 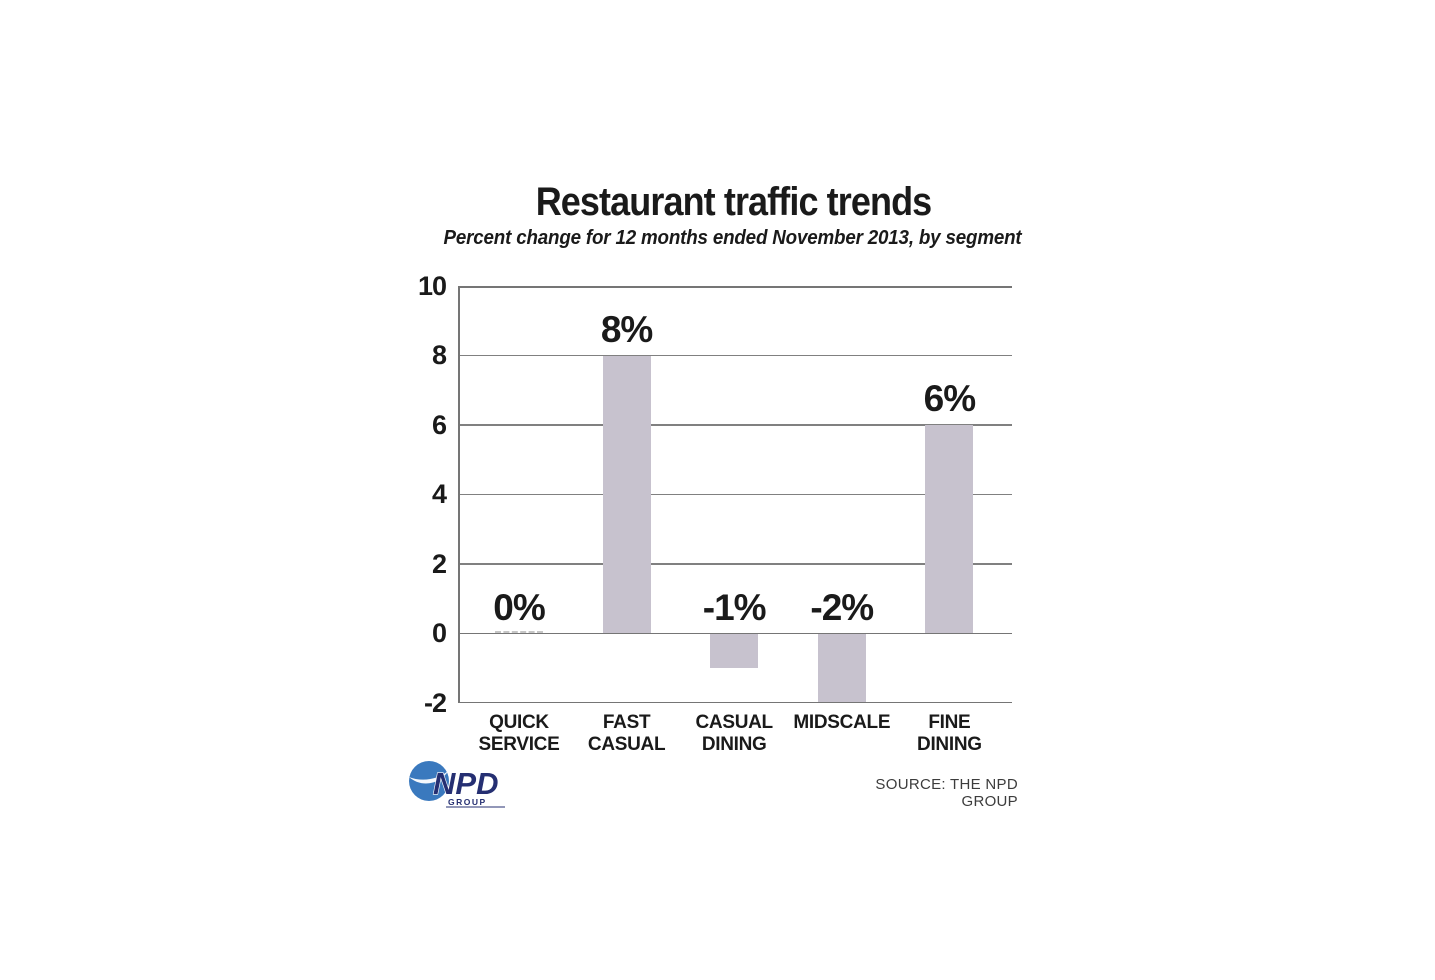 I want to click on bar-value-fine-dining: 6%, so click(x=949, y=398).